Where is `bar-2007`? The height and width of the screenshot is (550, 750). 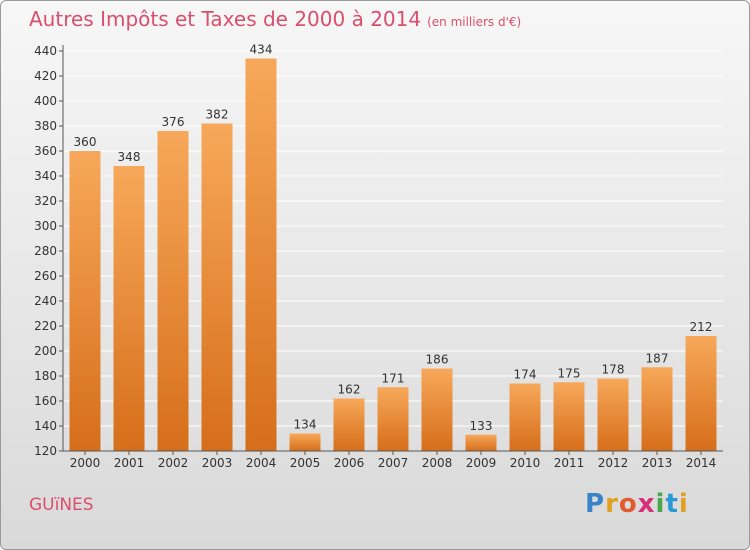 bar-2007 is located at coordinates (393, 419).